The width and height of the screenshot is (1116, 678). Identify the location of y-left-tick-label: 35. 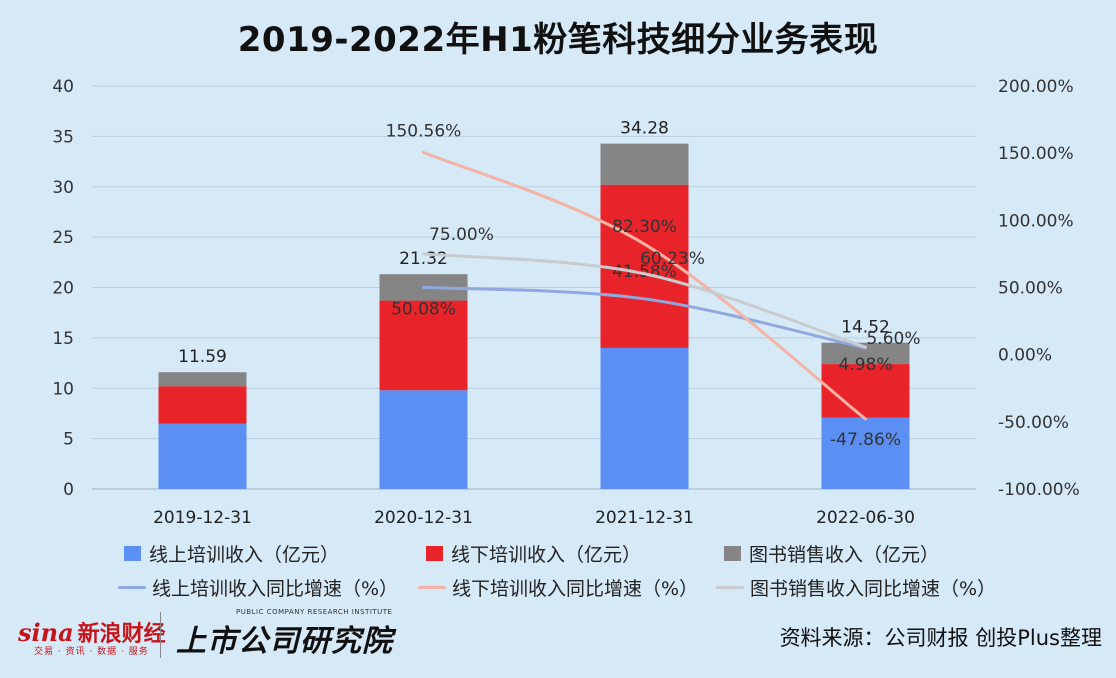
(63, 137).